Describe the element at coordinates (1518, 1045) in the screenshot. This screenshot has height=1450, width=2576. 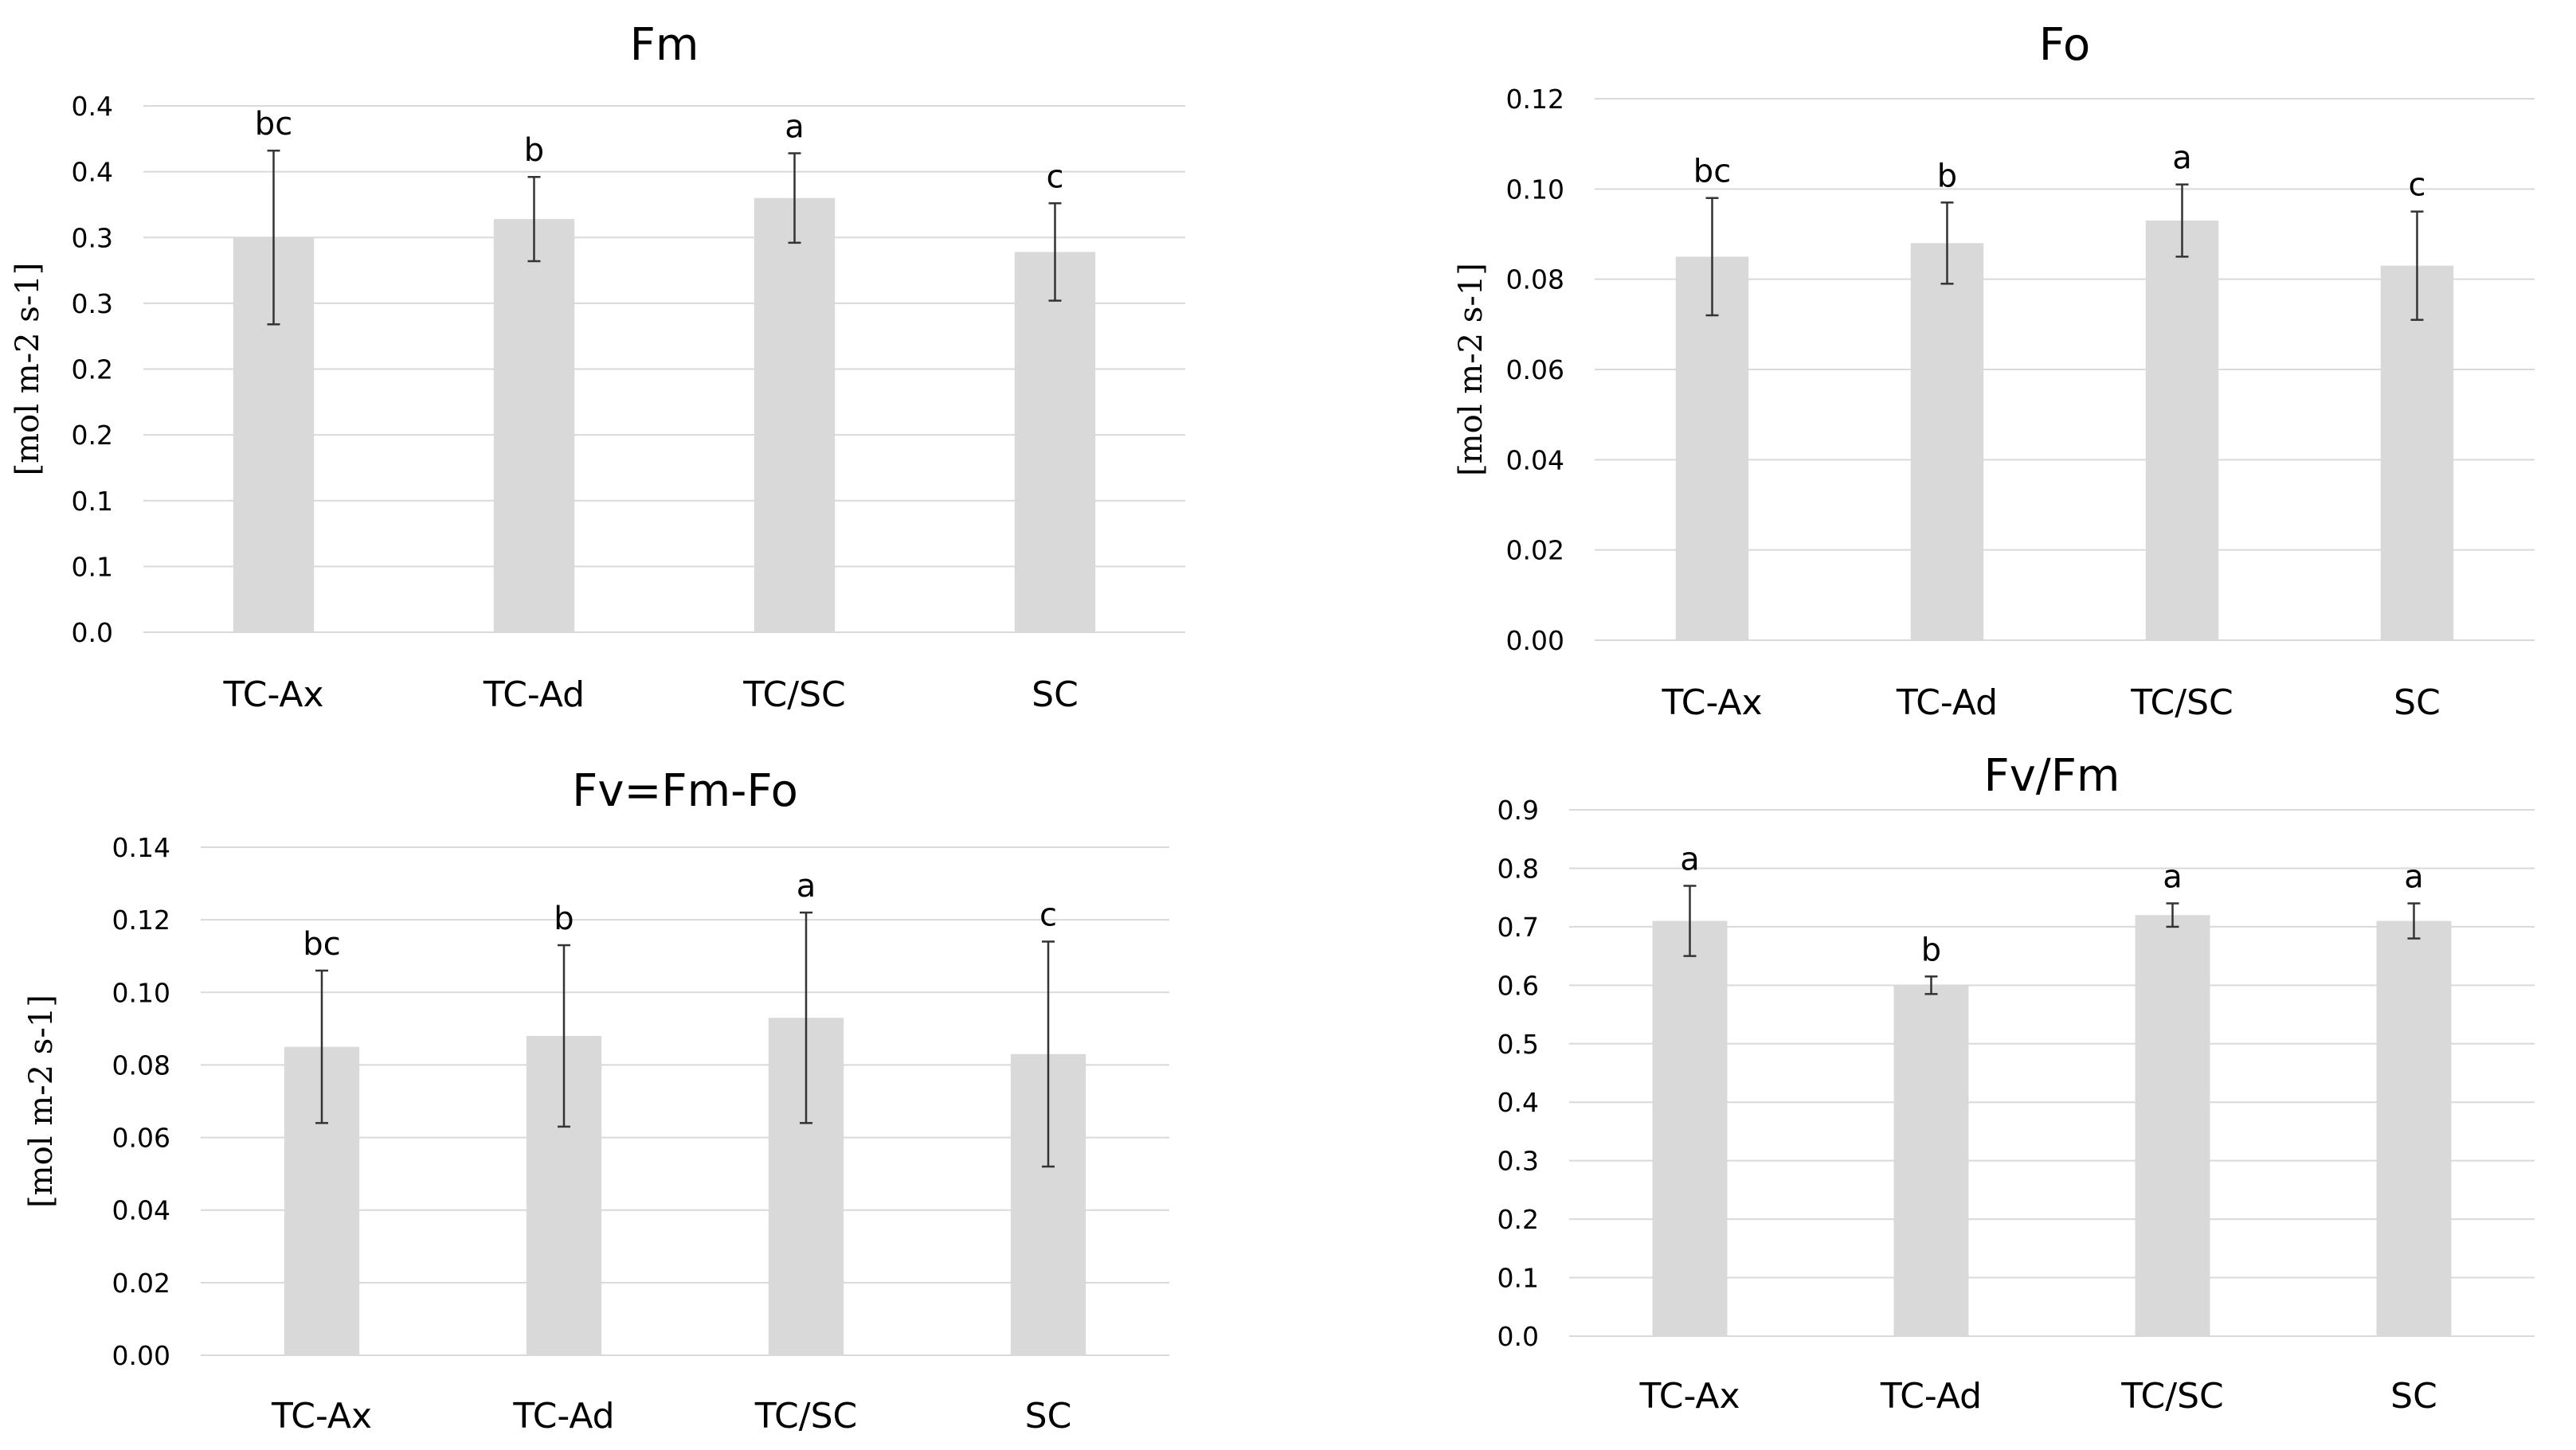
I see `y-tick-label: 0.5` at that location.